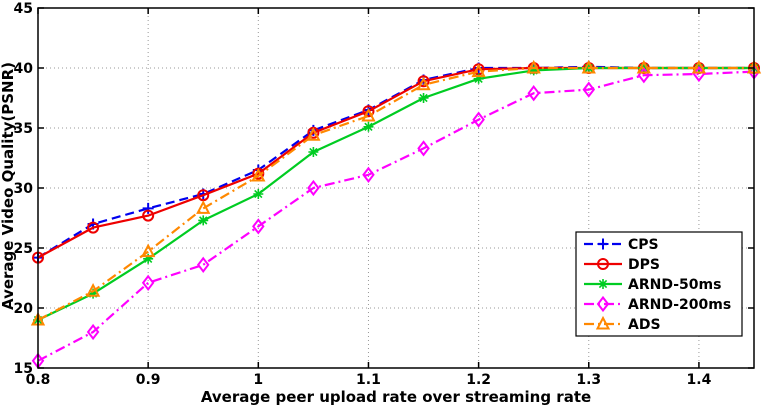 The height and width of the screenshot is (408, 764). I want to click on legend-item-ADS: ADS, so click(622, 324).